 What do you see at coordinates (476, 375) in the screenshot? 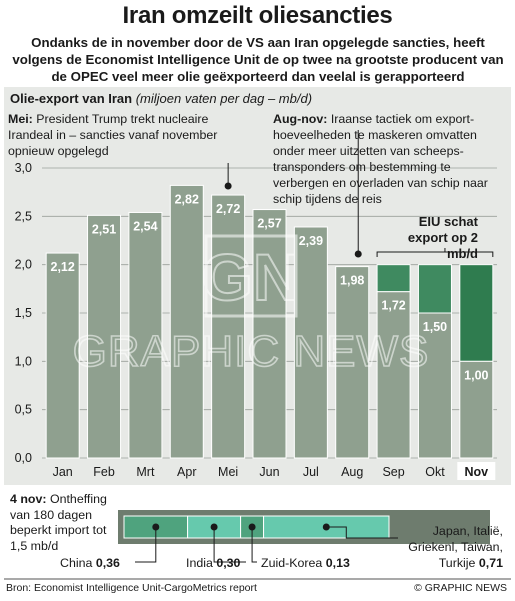
I see `bar-value-label: 1,00` at bounding box center [476, 375].